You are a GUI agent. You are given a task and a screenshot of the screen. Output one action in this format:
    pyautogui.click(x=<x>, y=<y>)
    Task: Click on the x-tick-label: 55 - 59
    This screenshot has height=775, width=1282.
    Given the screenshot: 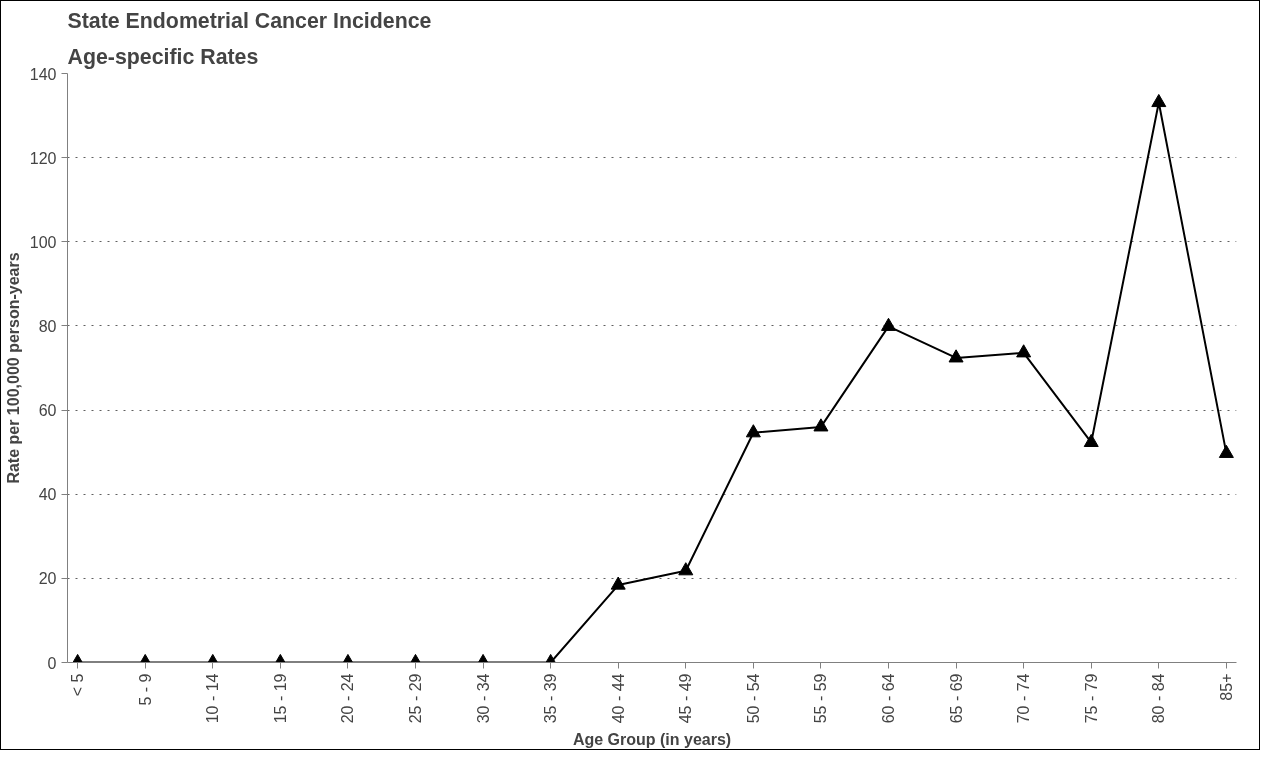 What is the action you would take?
    pyautogui.click(x=821, y=698)
    